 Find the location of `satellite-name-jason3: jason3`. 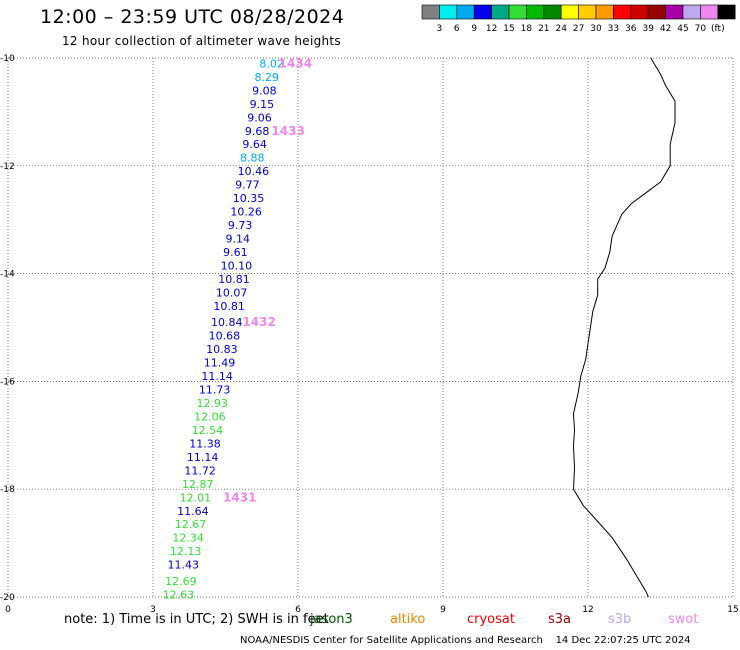

satellite-name-jason3: jason3 is located at coordinates (331, 619).